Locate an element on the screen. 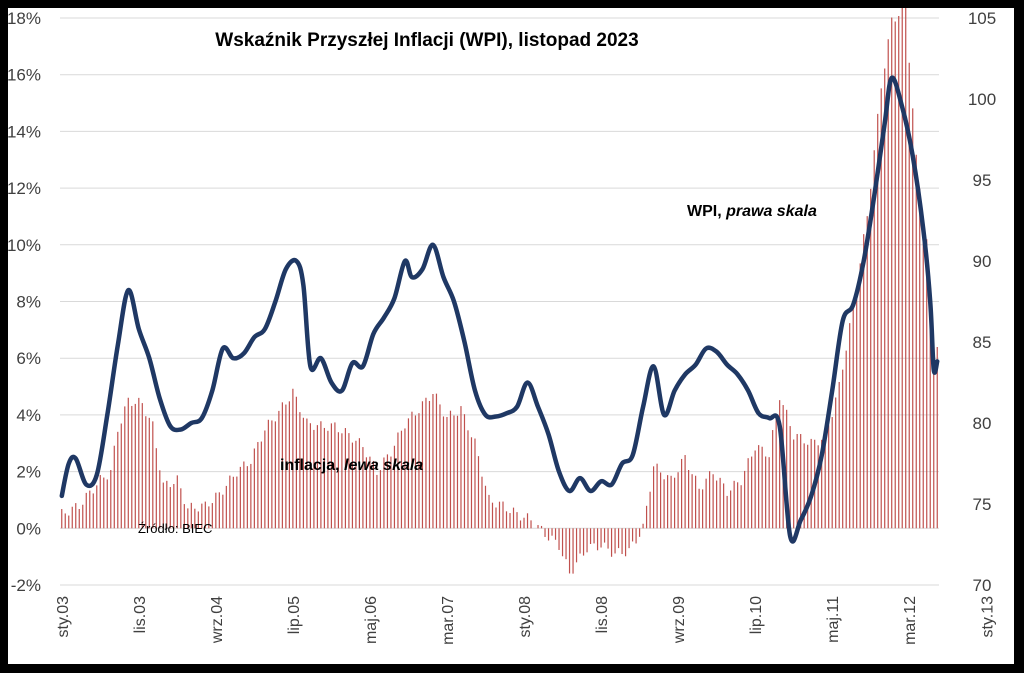  right-axis: 70 75 80 85 90 95 100 105 is located at coordinates (982, 302).